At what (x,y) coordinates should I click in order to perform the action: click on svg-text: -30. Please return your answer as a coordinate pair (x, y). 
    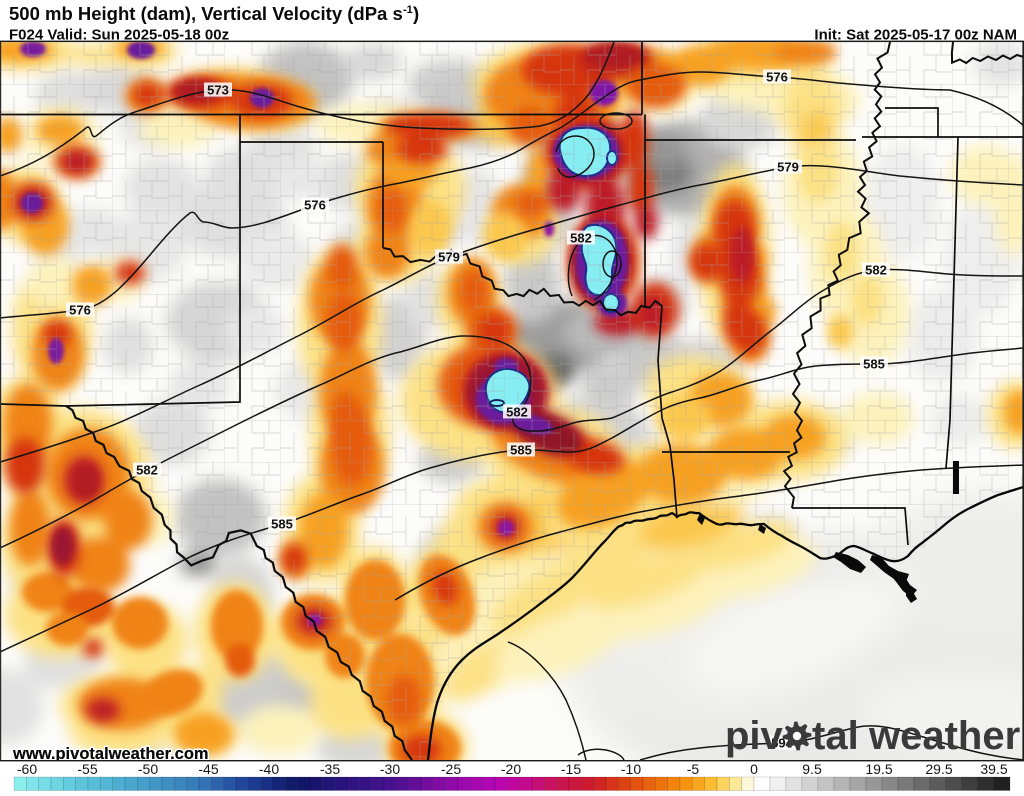
    Looking at the image, I should click on (390, 769).